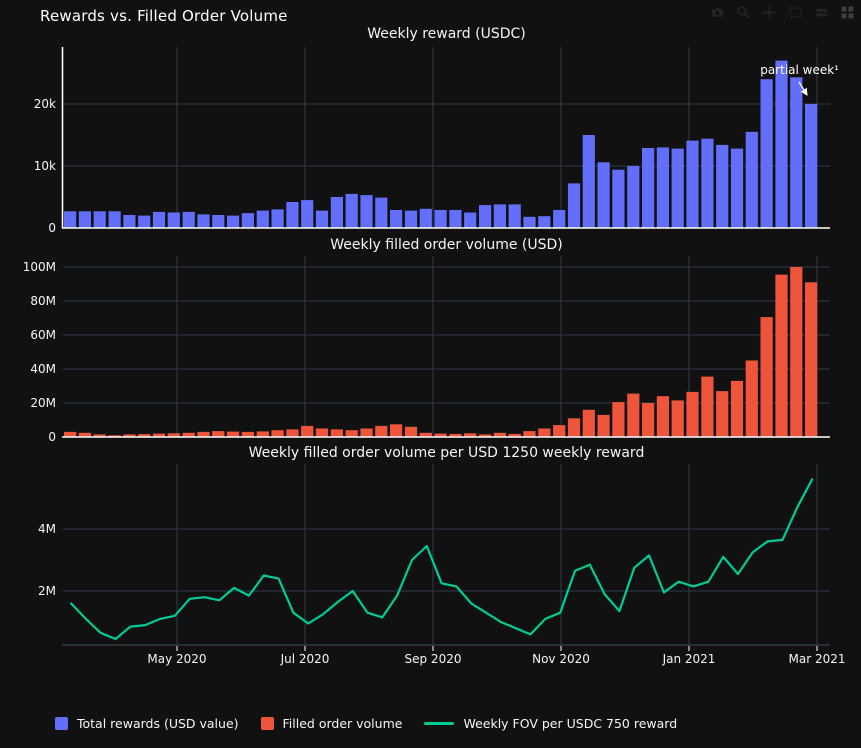 The image size is (861, 748). What do you see at coordinates (45, 166) in the screenshot?
I see `svg-text: 10k` at bounding box center [45, 166].